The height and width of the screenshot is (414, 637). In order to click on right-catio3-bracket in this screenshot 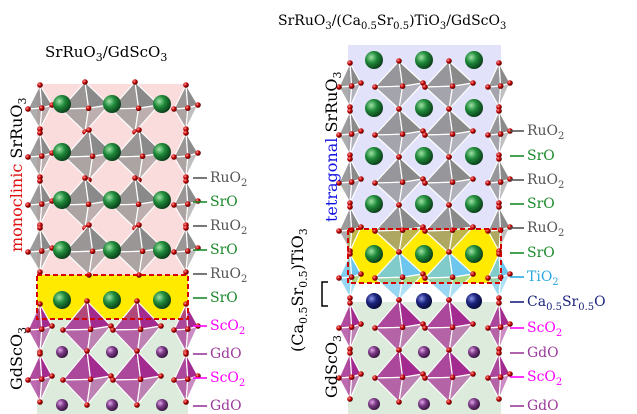, I will do `click(324, 294)`.